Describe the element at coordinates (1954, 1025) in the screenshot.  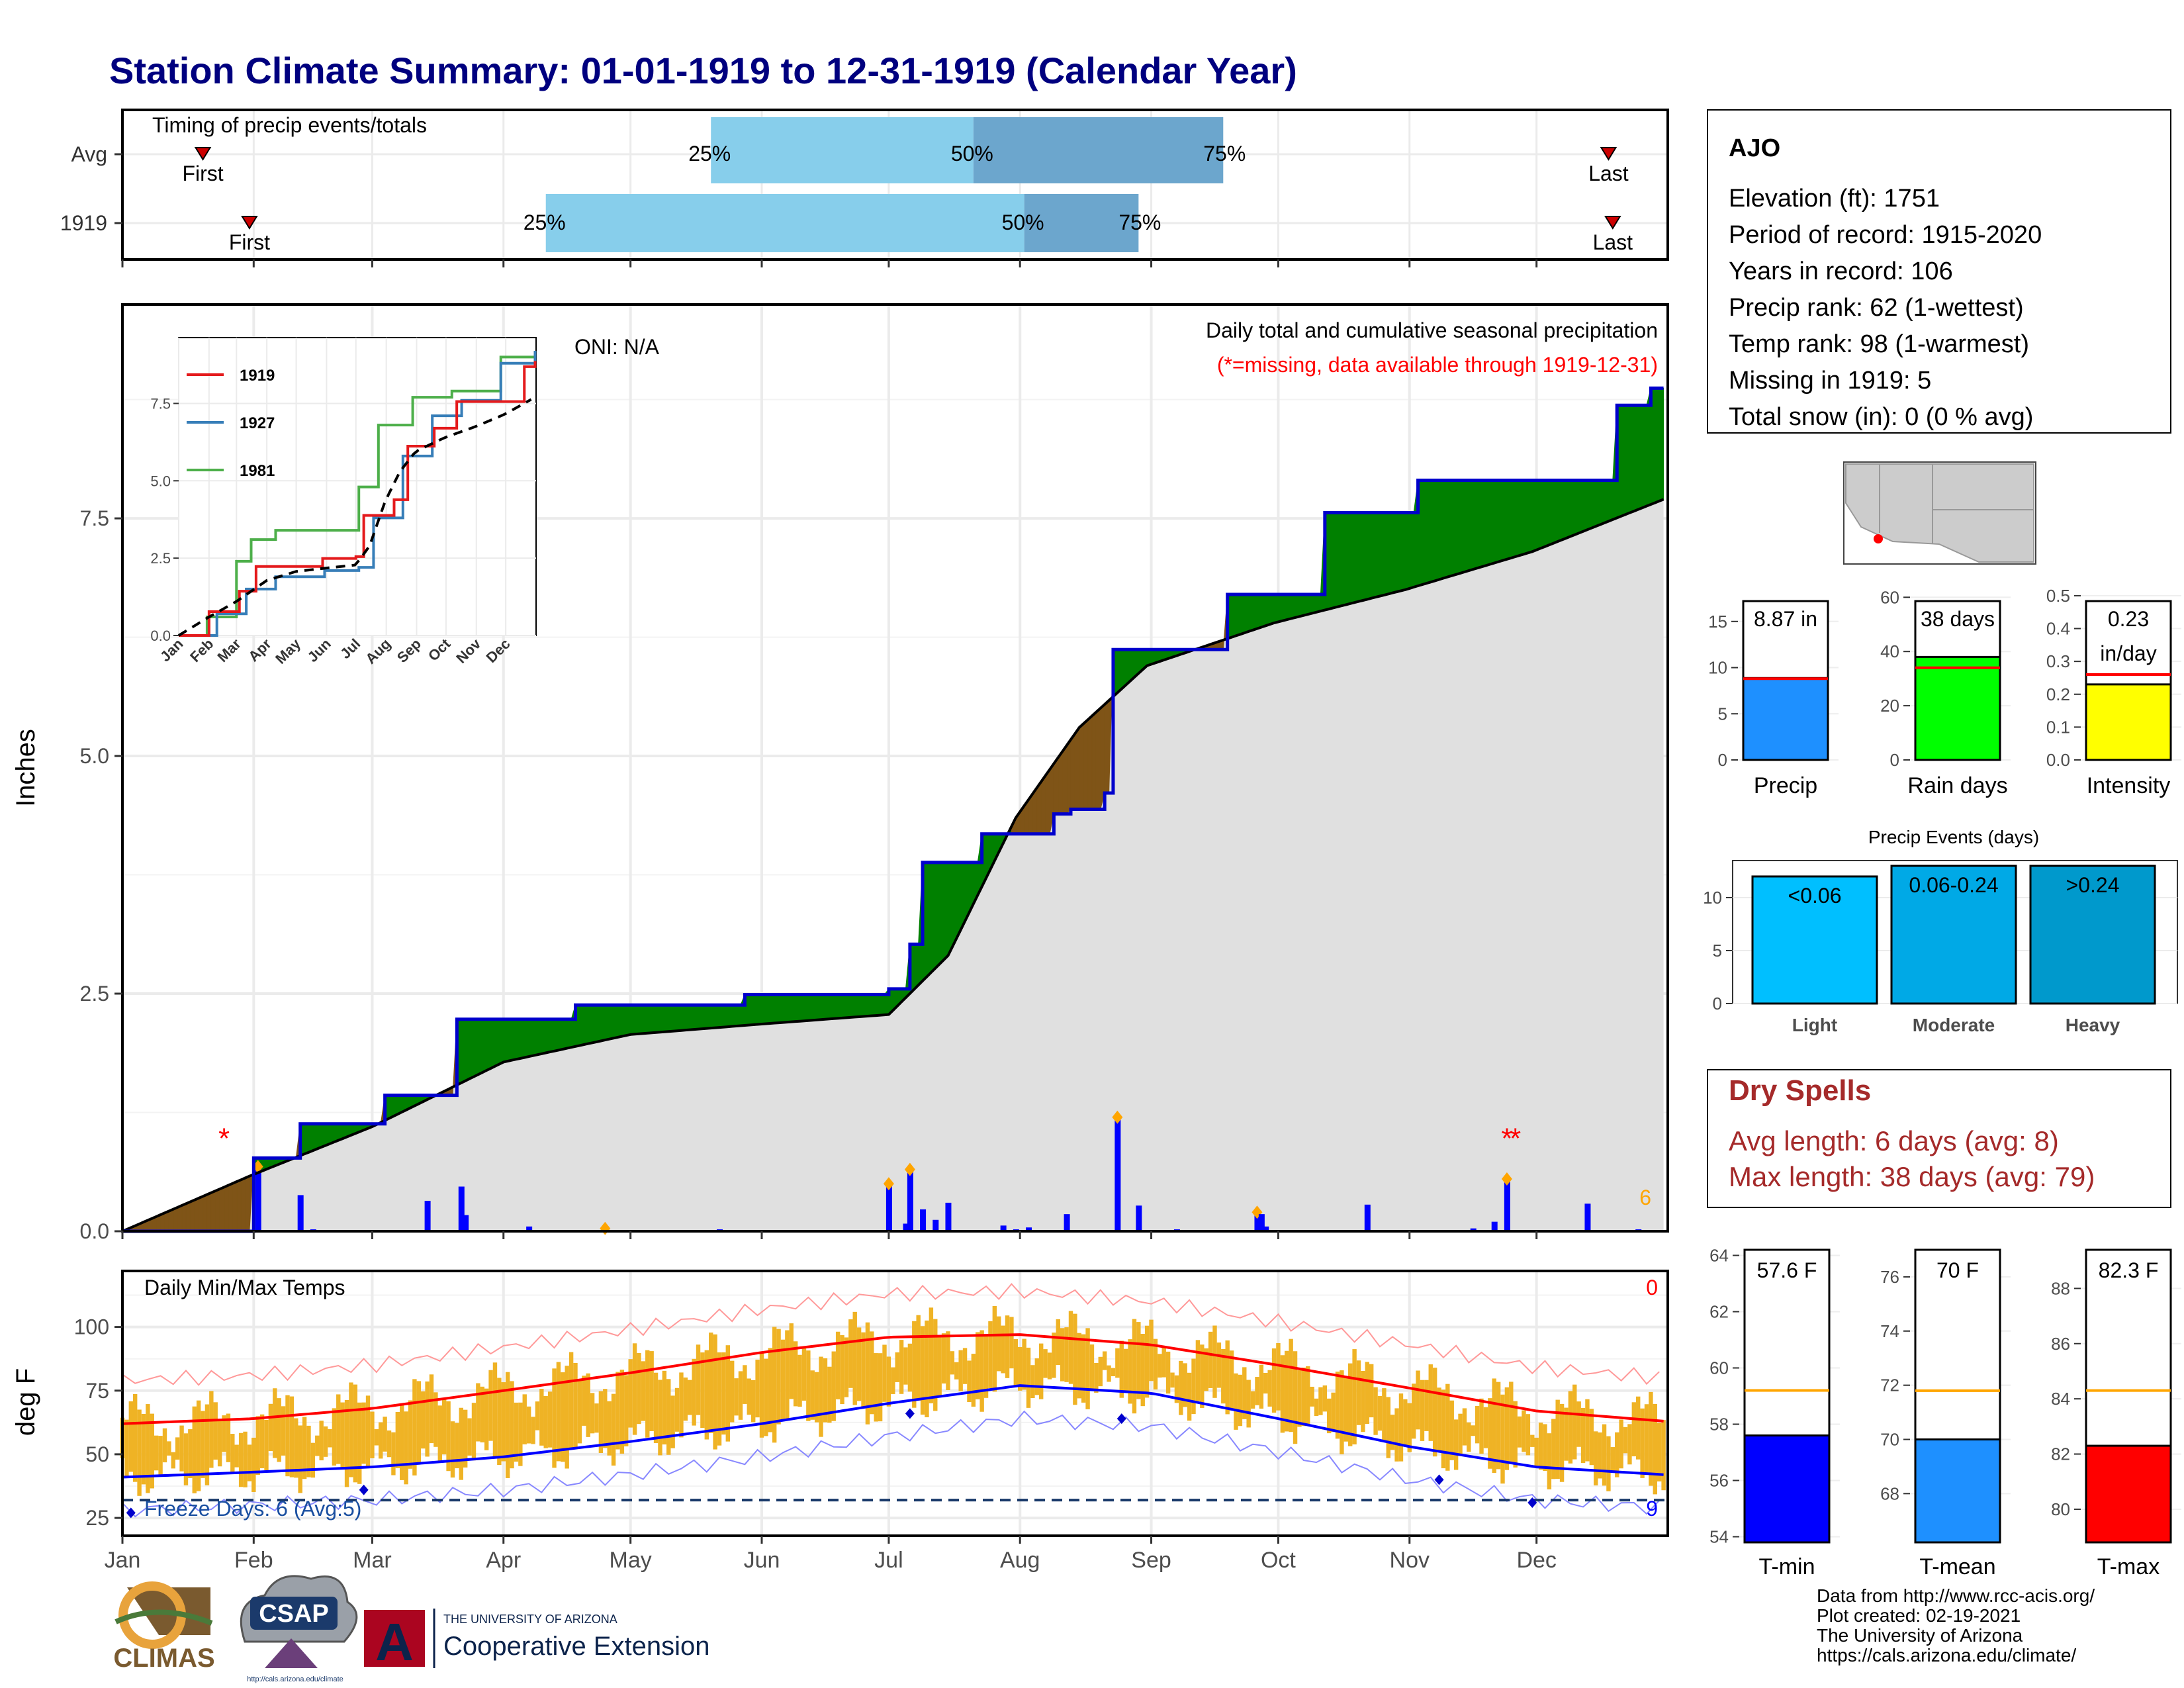
I see `events-bar-name: Moderate` at that location.